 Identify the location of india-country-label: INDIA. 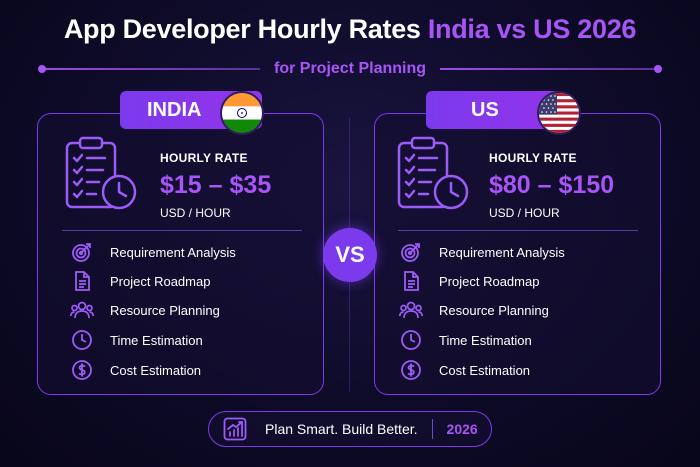
(174, 109).